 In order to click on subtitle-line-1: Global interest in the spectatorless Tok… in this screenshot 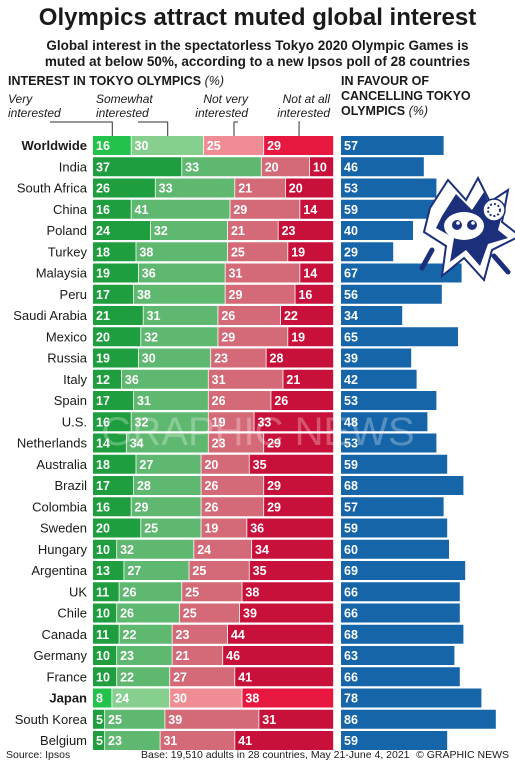, I will do `click(257, 45)`.